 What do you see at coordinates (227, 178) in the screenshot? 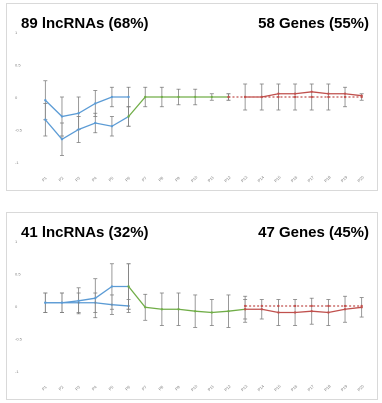
I see `top-x-tick-label: P12` at bounding box center [227, 178].